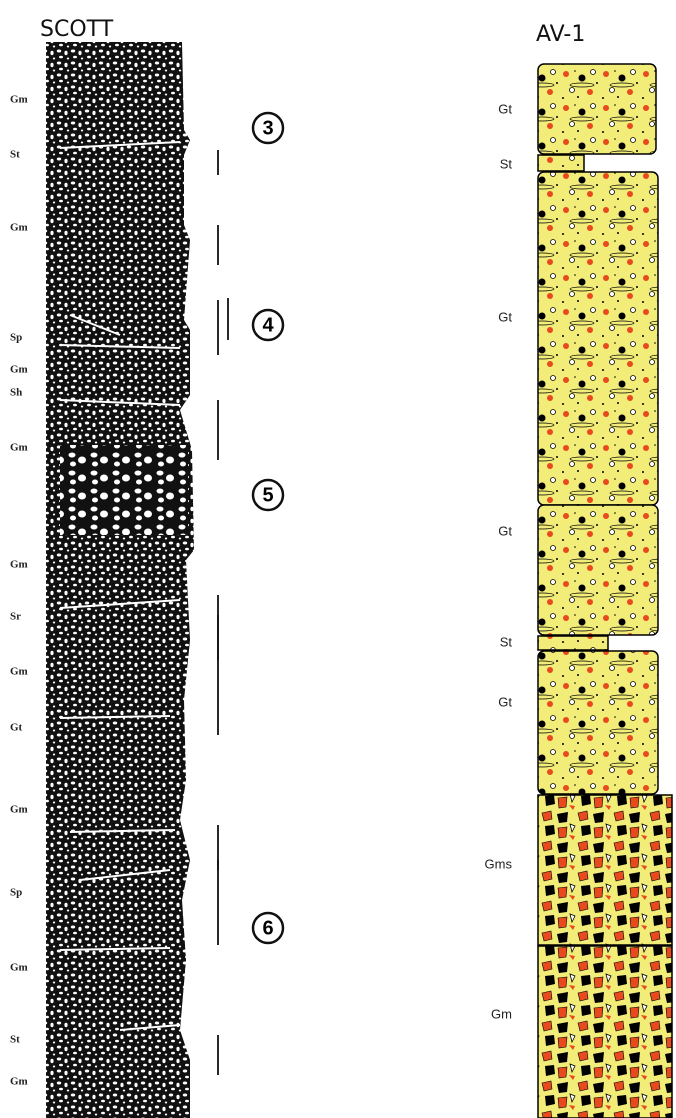 Image resolution: width=676 pixels, height=1118 pixels. I want to click on paleocurrent-arrows, so click(223, 612).